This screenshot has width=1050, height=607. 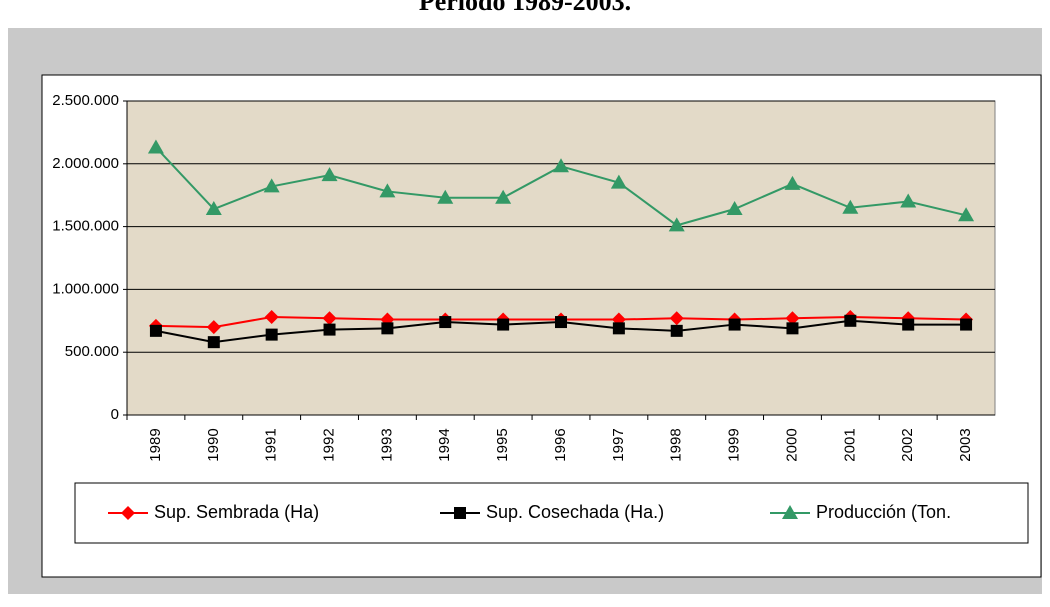 What do you see at coordinates (85, 100) in the screenshot?
I see `y-tick-label: 2.500.000` at bounding box center [85, 100].